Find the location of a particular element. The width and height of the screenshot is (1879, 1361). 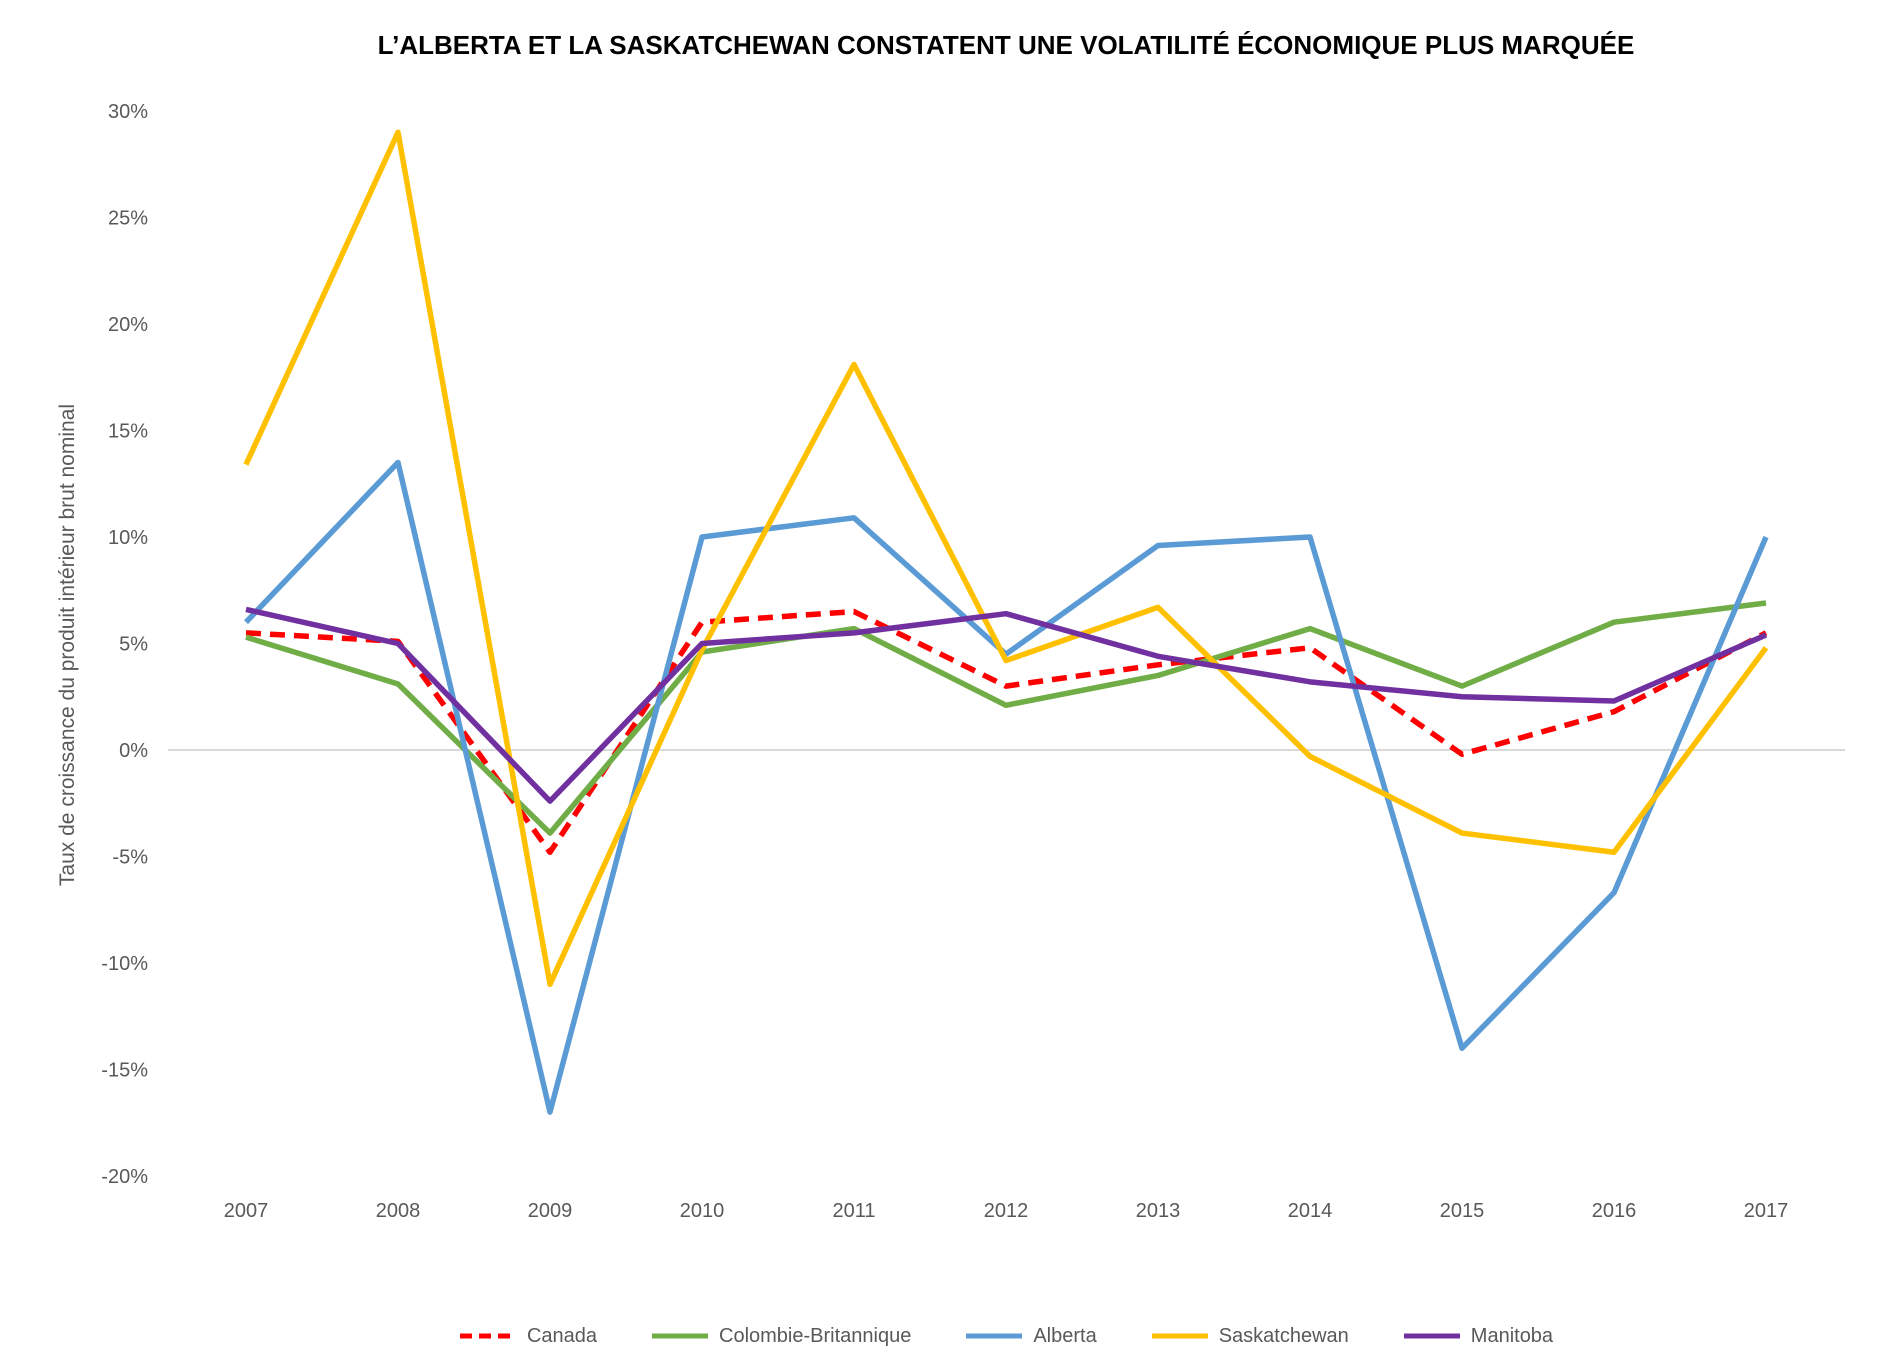

legend-item-canada: Canada is located at coordinates (528, 1336).